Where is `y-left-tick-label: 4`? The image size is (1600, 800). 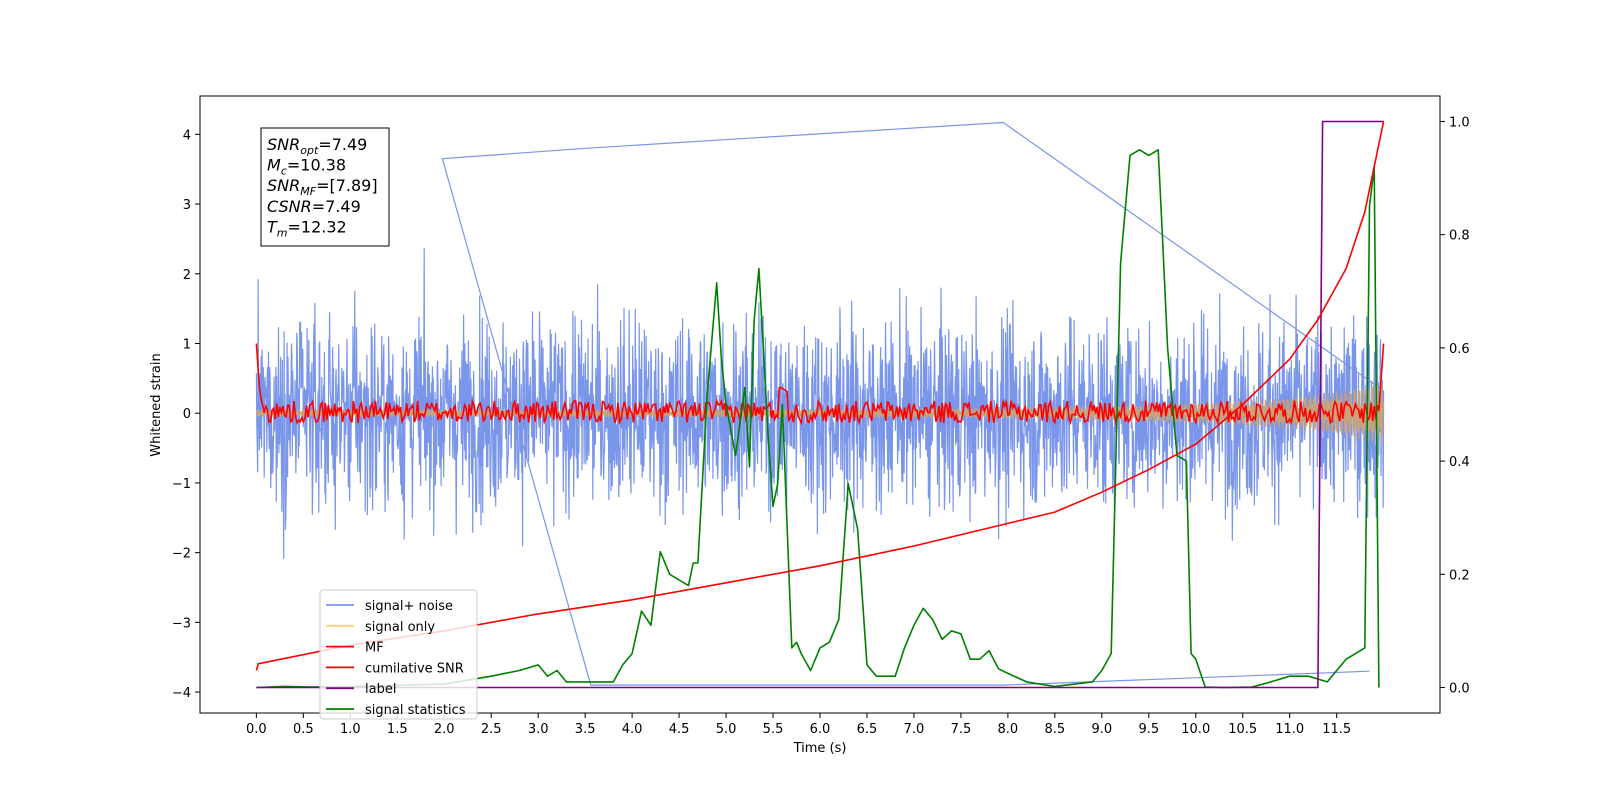
y-left-tick-label: 4 is located at coordinates (187, 135).